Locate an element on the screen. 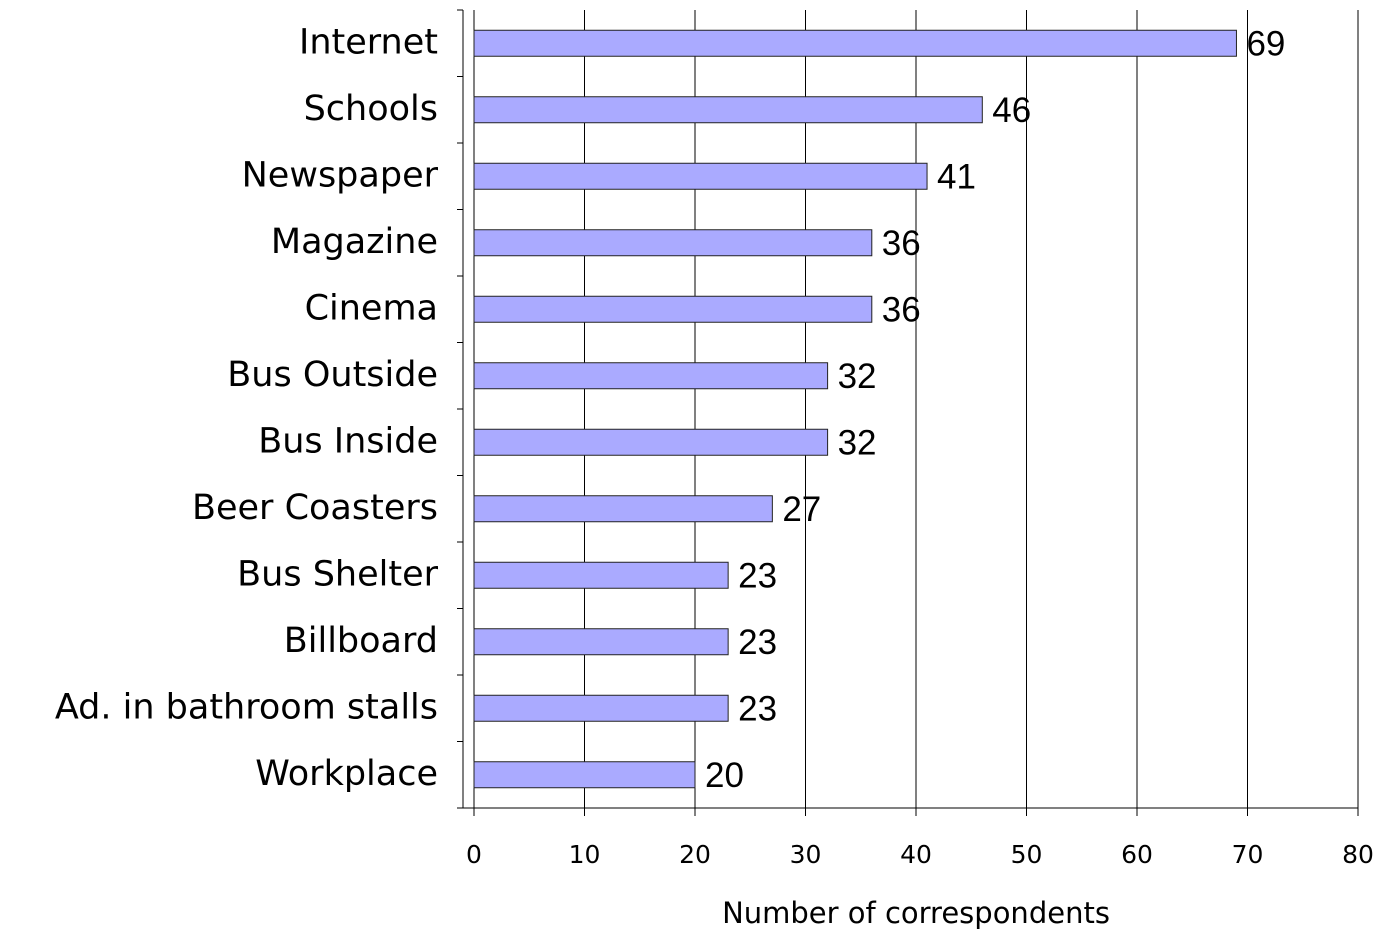  y-tick-label: Bus Inside is located at coordinates (348, 441).